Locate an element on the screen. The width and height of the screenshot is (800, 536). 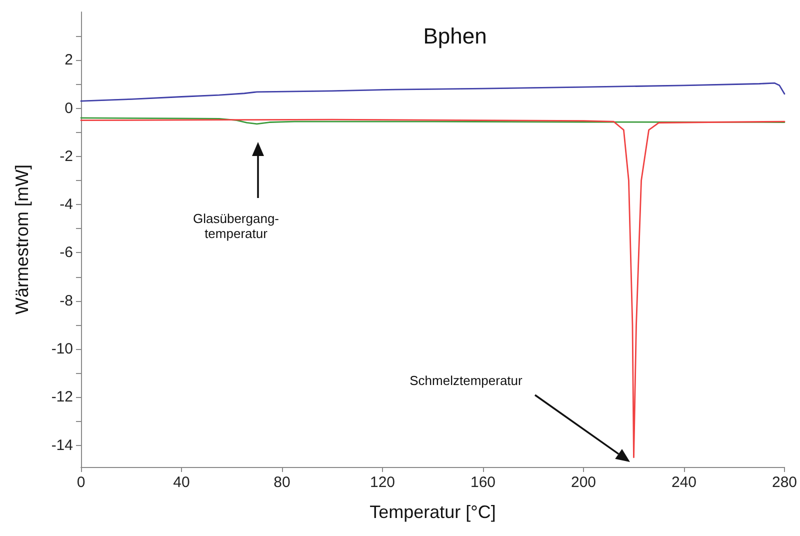
annotation: Schmelztemperatur is located at coordinates (466, 380).